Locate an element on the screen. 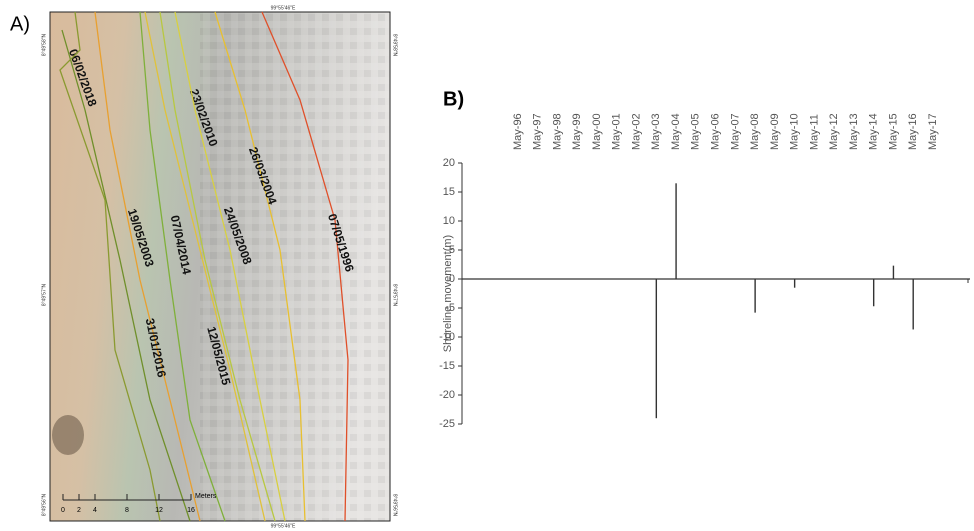 This screenshot has height=531, width=974. scale-label: 4 is located at coordinates (95, 510).